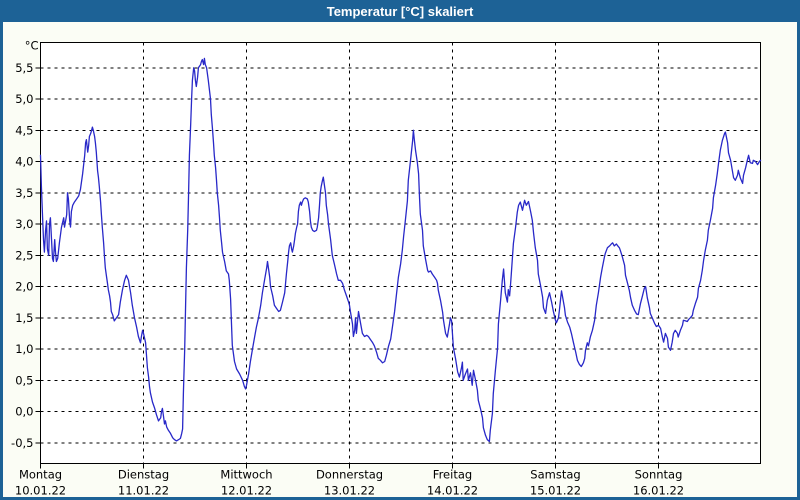  Describe the element at coordinates (24, 162) in the screenshot. I see `y-tick-label: 4,0` at that location.